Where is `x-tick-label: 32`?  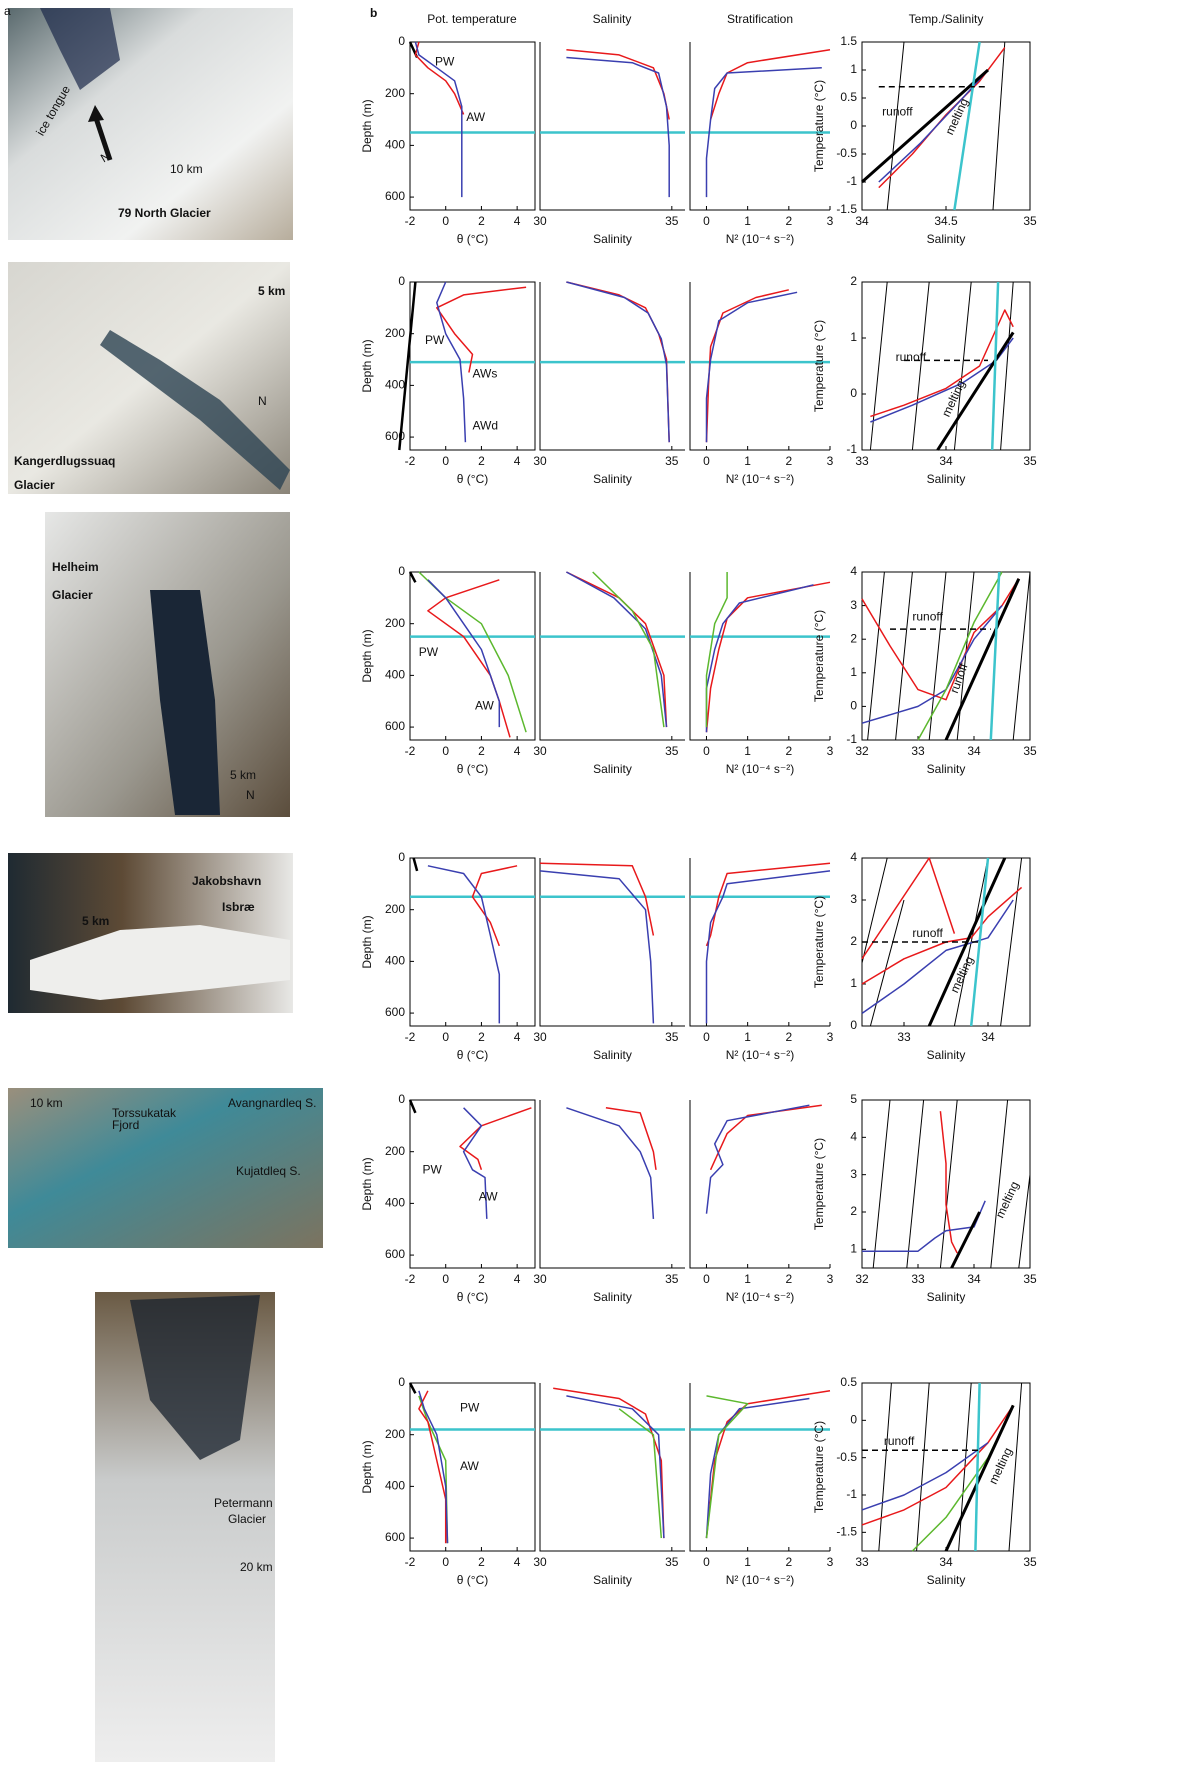
x-tick-label: 32 is located at coordinates (862, 751).